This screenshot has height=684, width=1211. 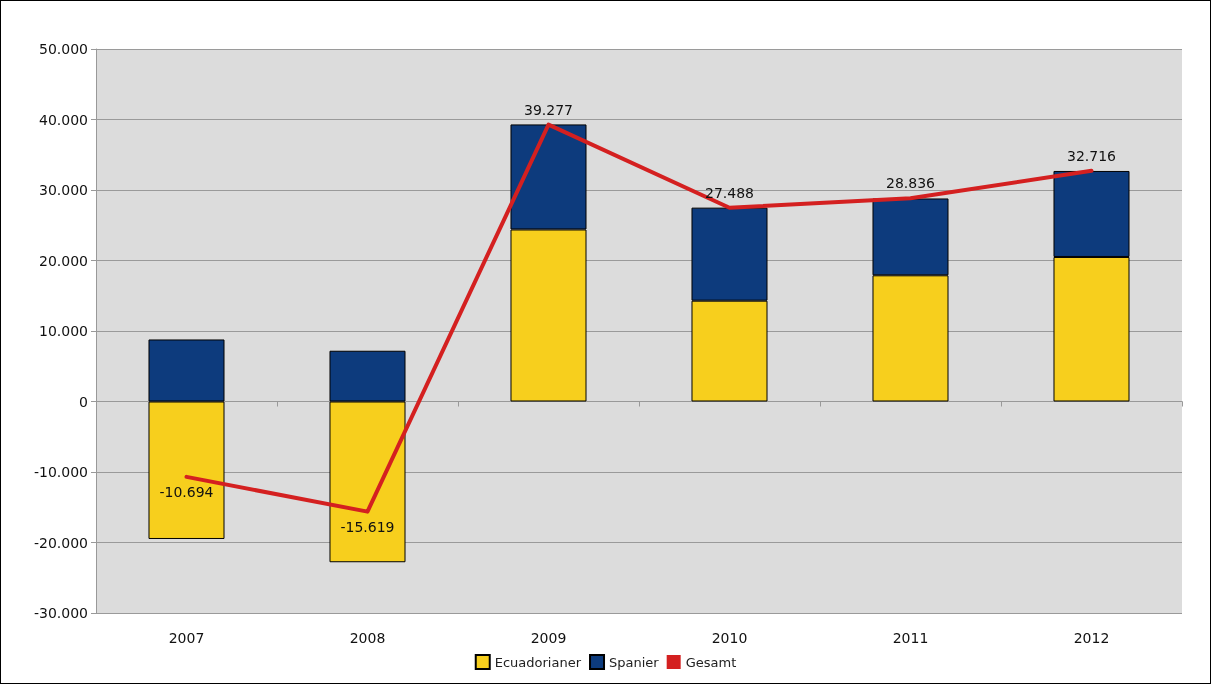 I want to click on y-tick-label: 30.000, so click(x=63, y=190).